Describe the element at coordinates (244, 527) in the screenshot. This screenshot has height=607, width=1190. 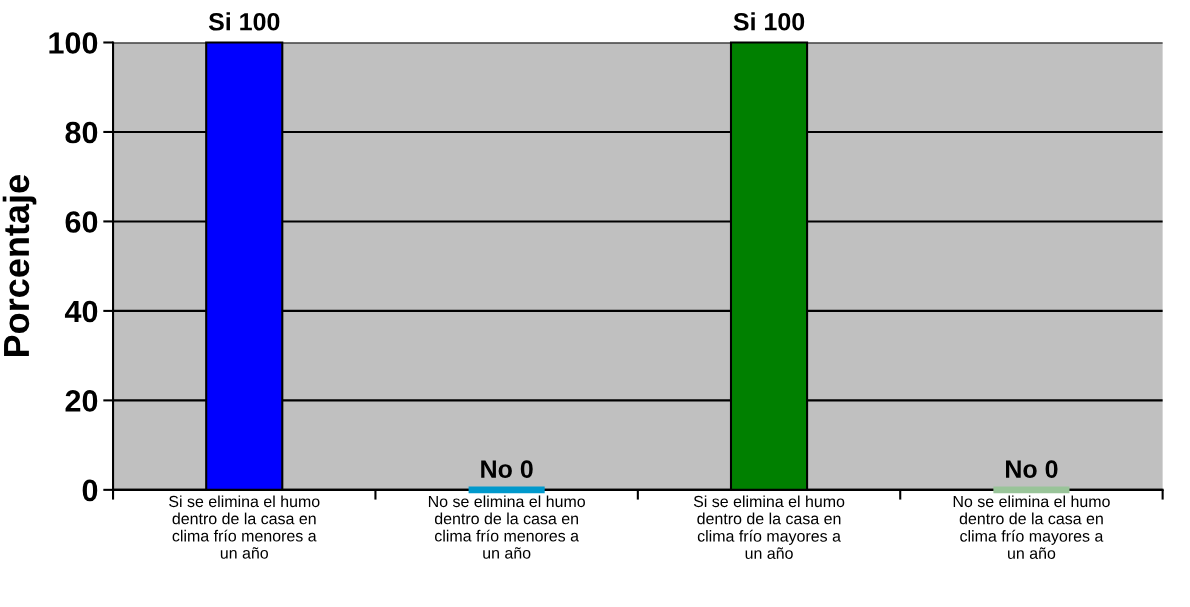
I see `x-tick-label: Si se elimina el humo dentro de la casa en clima frío menores a un año` at that location.